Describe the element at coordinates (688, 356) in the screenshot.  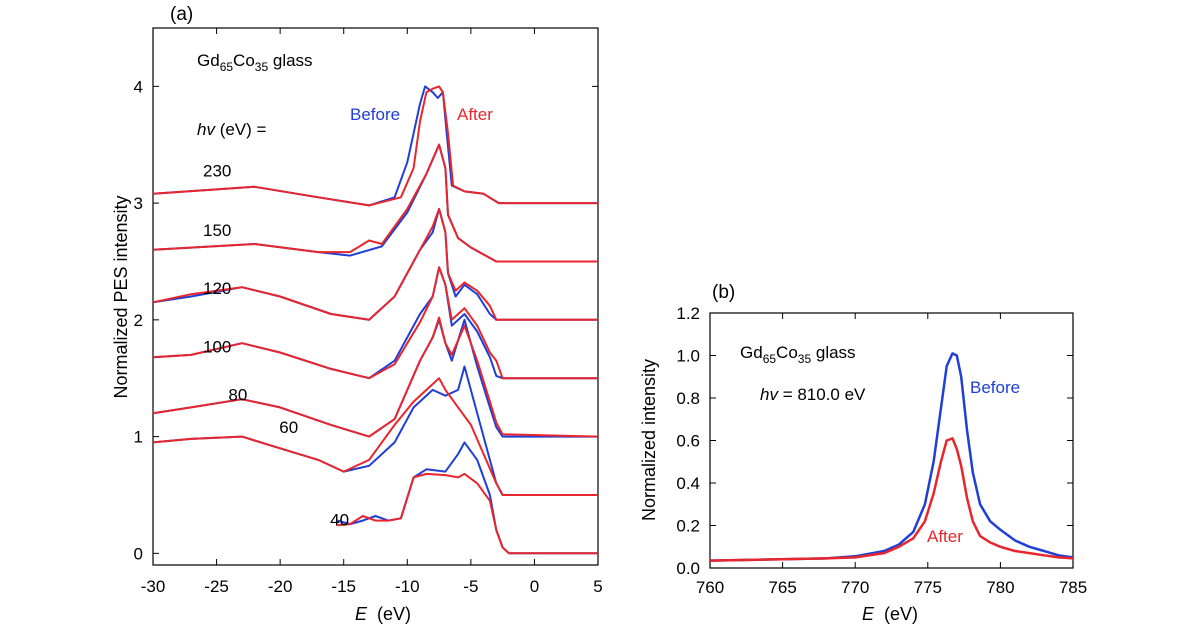
I see `panel-b-y-tick-label: 1.0` at that location.